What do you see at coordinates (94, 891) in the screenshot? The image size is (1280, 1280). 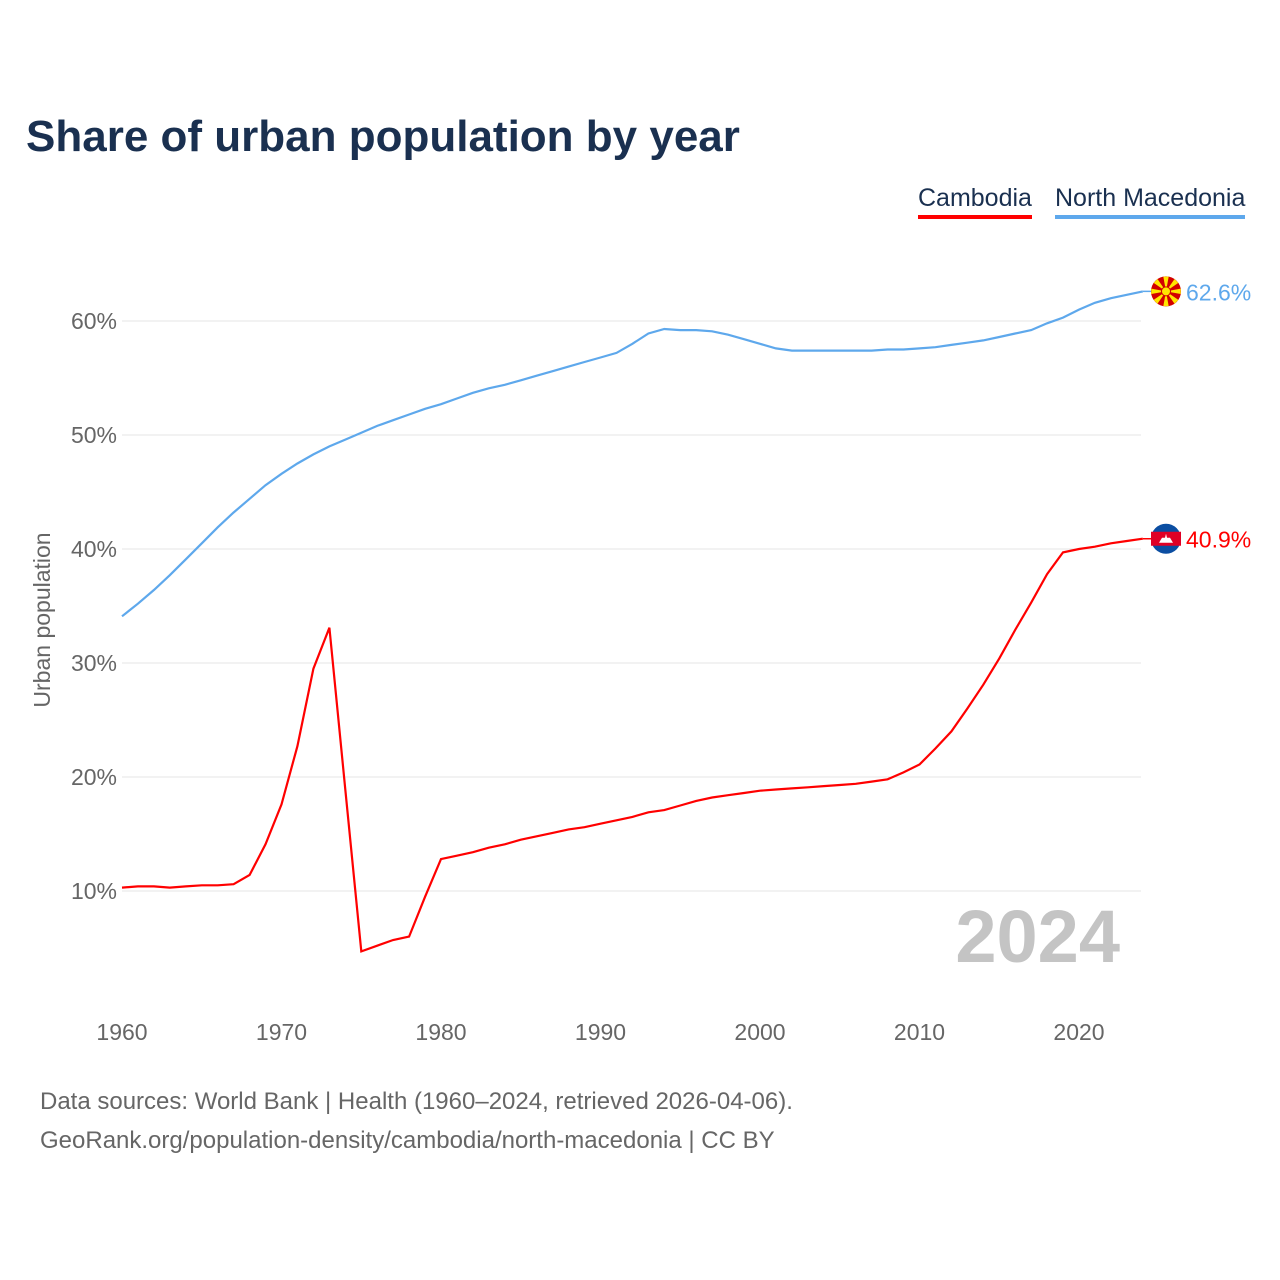 I see `y-tick-label: 10%` at bounding box center [94, 891].